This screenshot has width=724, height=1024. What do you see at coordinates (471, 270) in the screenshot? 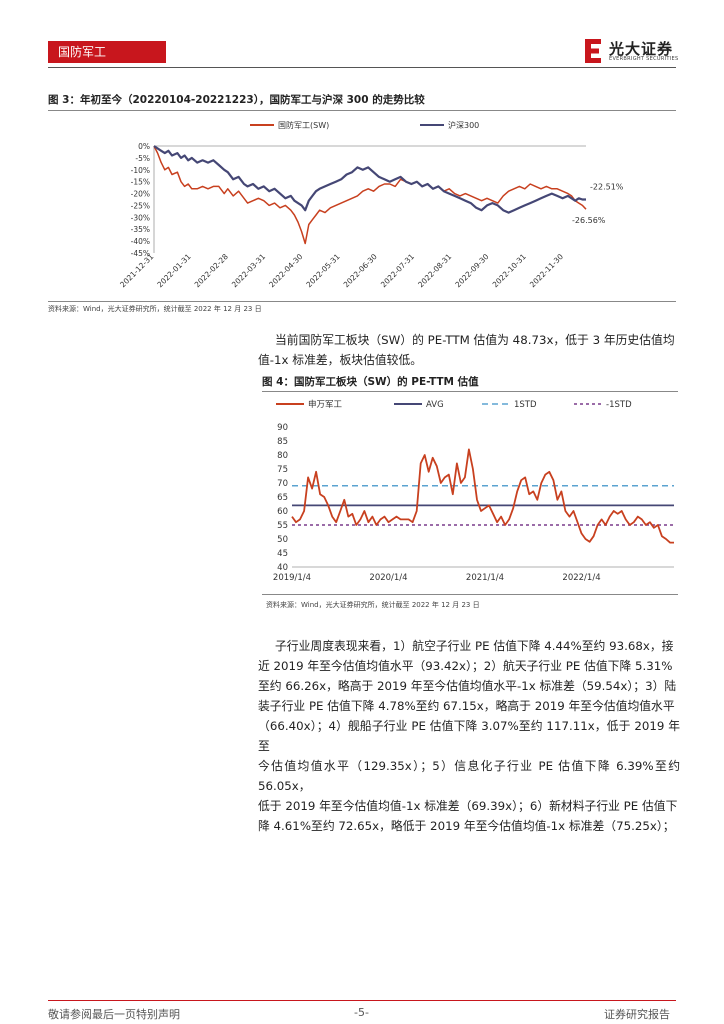
I see `x-tick-label: 2022-09-30` at bounding box center [471, 270].